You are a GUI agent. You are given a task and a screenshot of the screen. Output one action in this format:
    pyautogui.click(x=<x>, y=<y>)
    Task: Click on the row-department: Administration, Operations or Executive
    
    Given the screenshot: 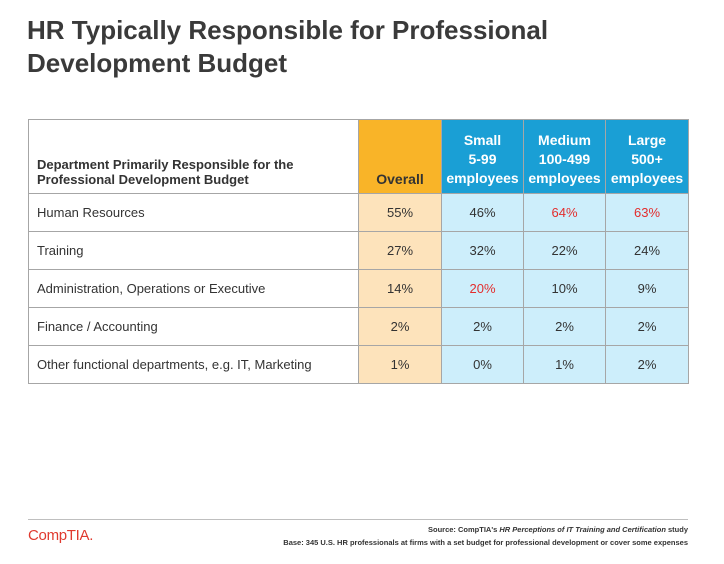 What is the action you would take?
    pyautogui.click(x=193, y=288)
    